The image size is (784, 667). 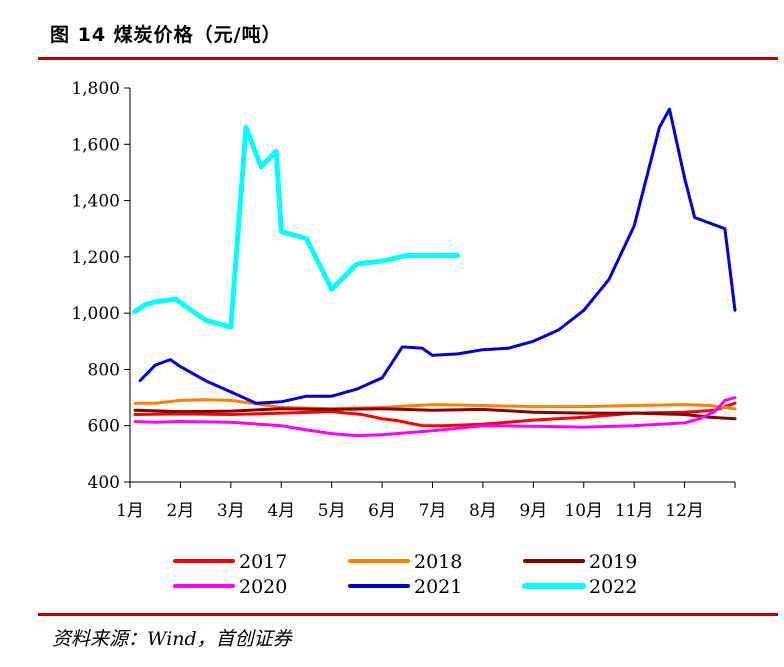 What do you see at coordinates (231, 511) in the screenshot?
I see `x-tick-label: 3月` at bounding box center [231, 511].